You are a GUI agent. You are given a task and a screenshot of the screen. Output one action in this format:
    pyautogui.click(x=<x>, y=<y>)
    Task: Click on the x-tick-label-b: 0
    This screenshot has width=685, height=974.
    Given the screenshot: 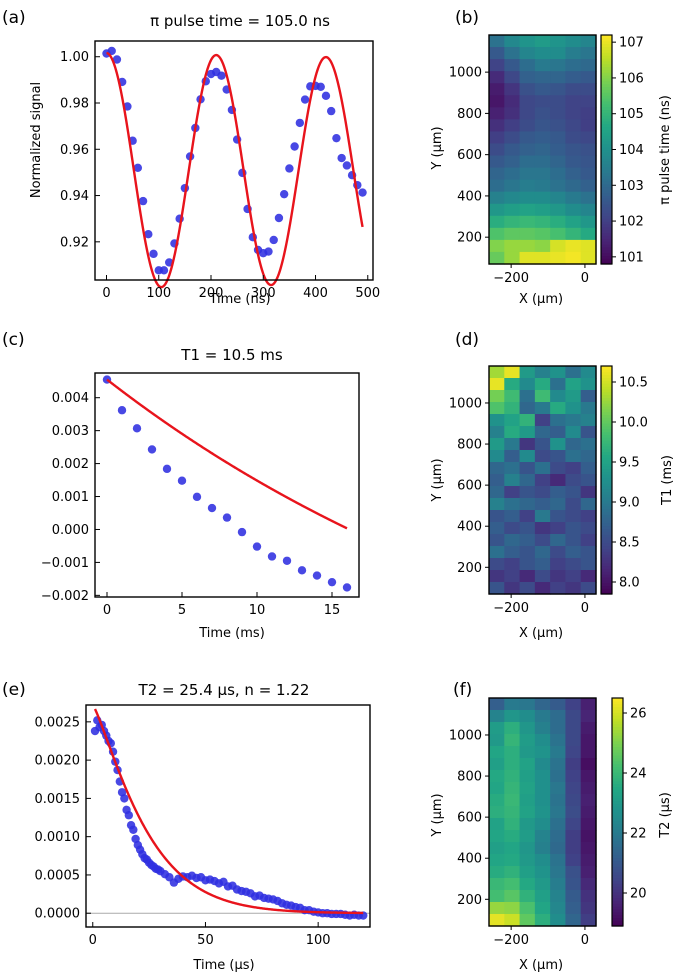 What is the action you would take?
    pyautogui.click(x=585, y=278)
    